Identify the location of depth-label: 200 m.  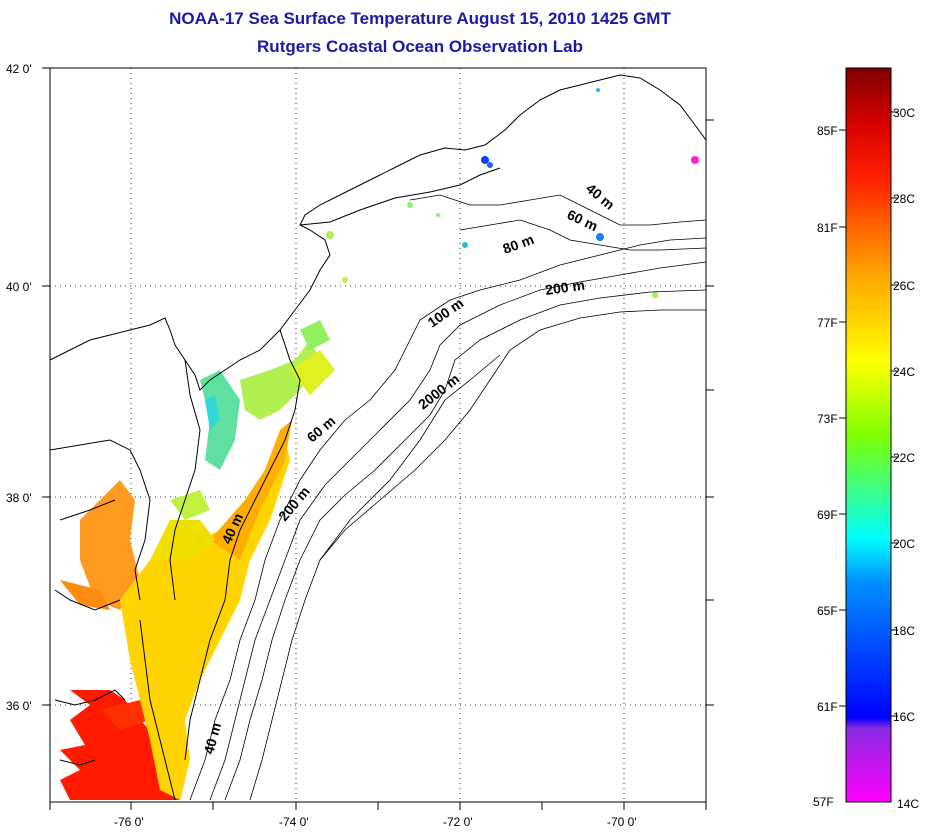
(565, 287).